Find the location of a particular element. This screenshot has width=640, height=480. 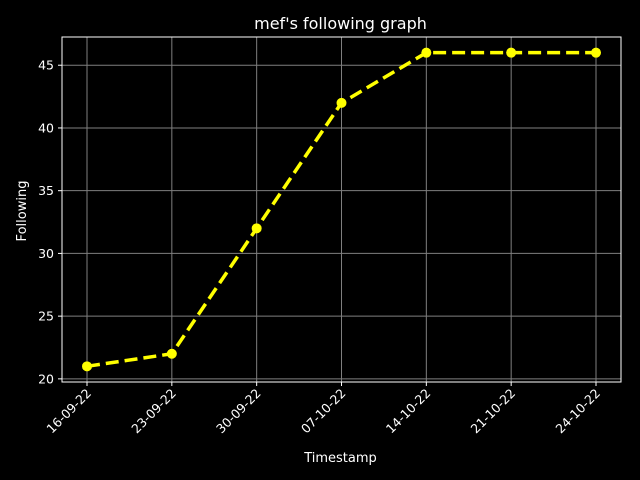

y-tick-label: 30 is located at coordinates (46, 253).